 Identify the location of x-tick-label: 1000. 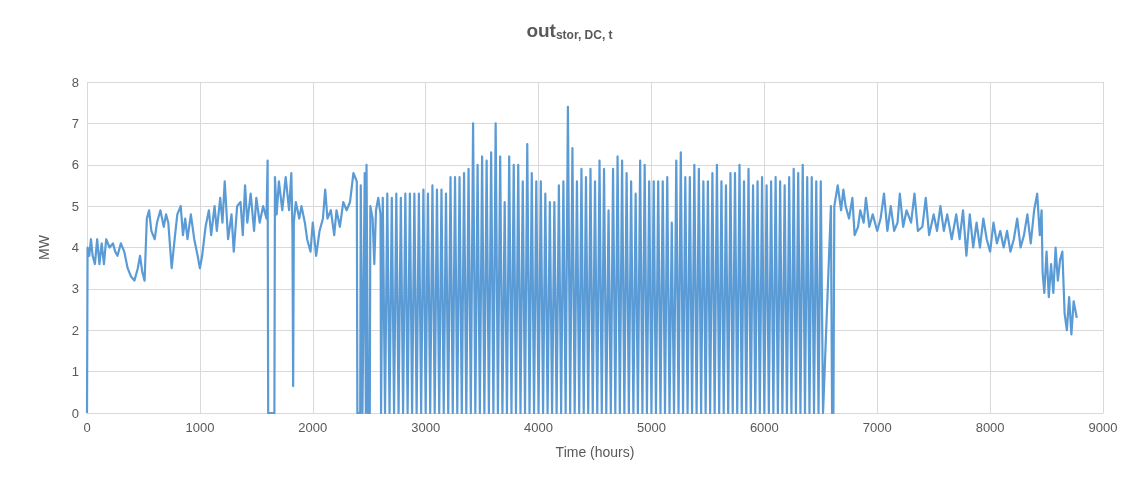
(200, 427).